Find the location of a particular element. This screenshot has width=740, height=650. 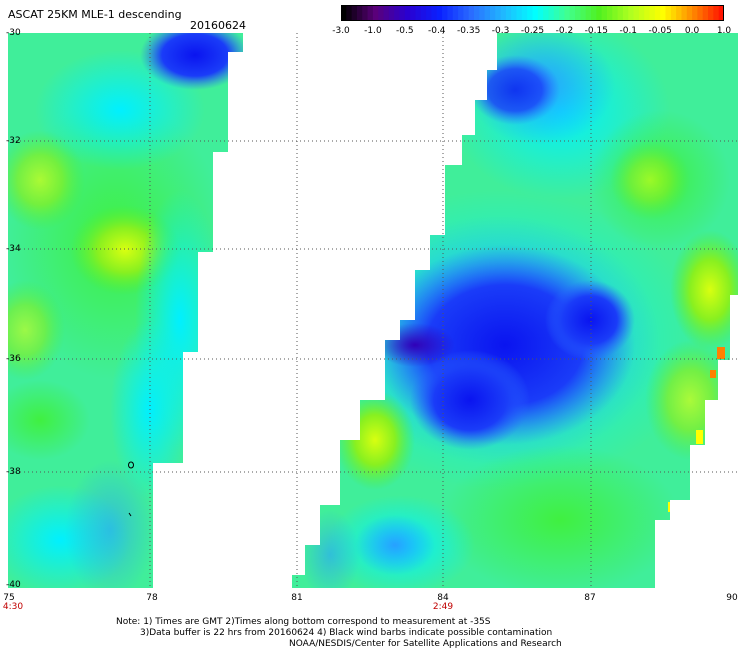

colorbar-frame is located at coordinates (532, 13).